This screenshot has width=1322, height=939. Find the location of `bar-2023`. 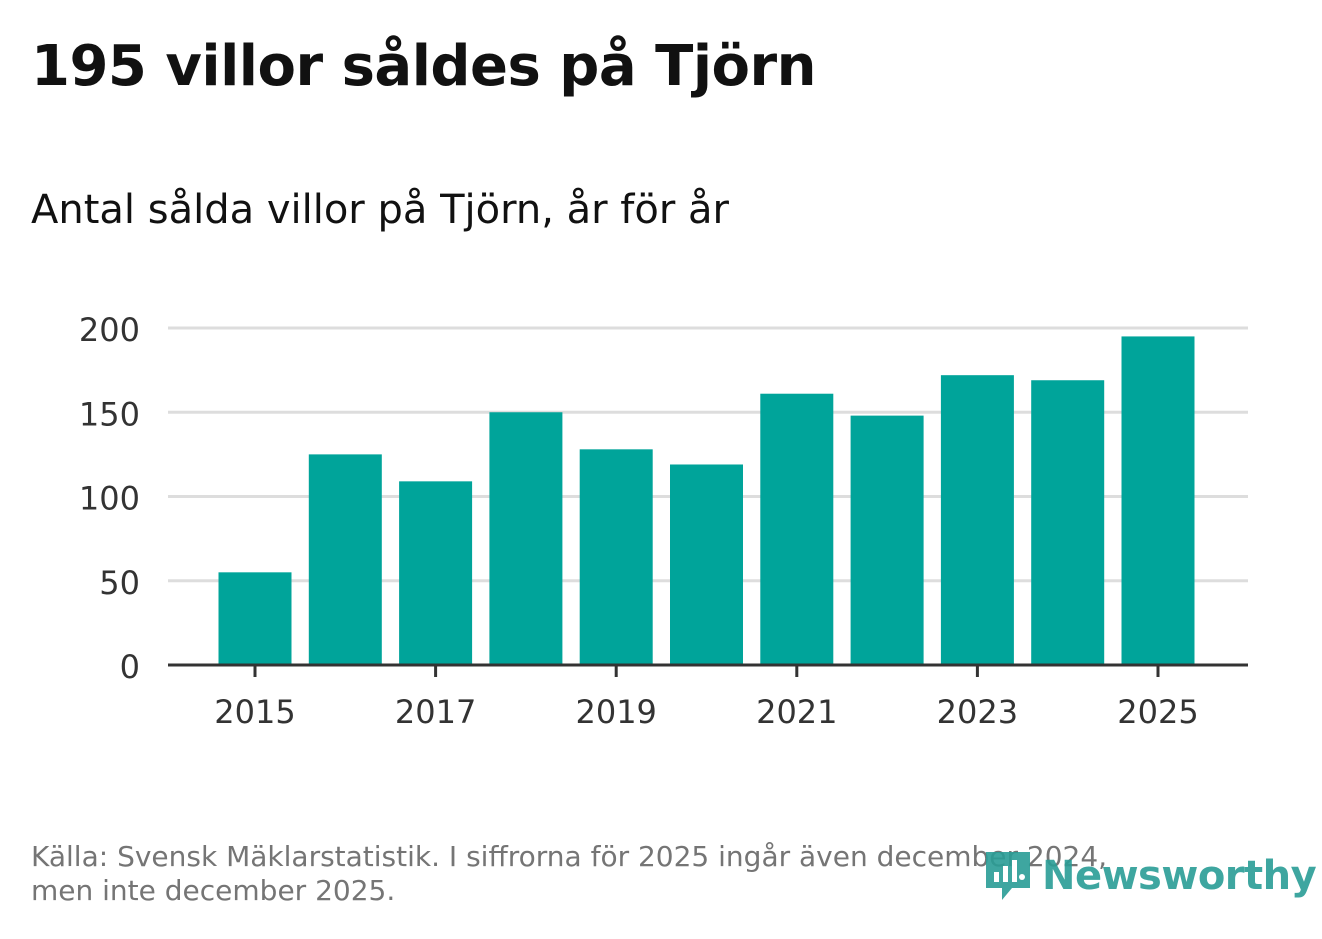

bar-2023 is located at coordinates (977, 520).